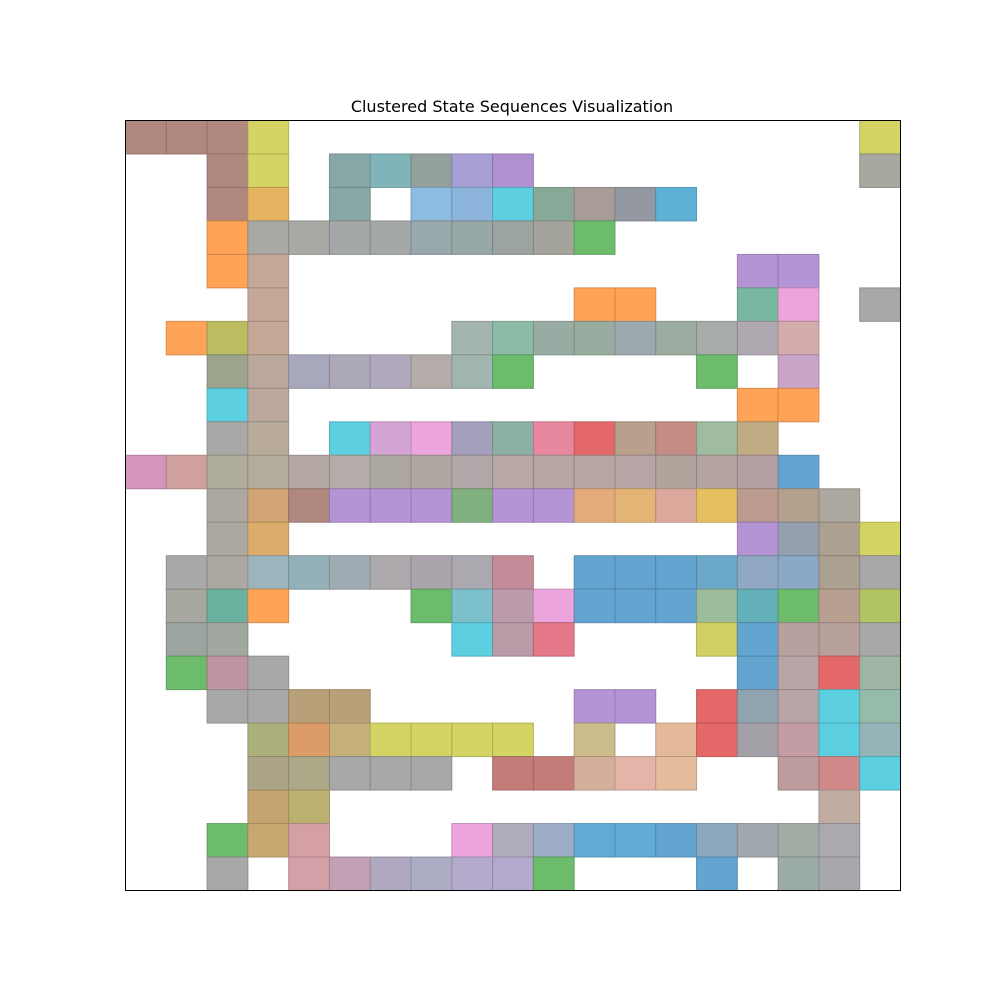 The image size is (1000, 1000). I want to click on heatmap-cell-r21-c2, so click(227, 840).